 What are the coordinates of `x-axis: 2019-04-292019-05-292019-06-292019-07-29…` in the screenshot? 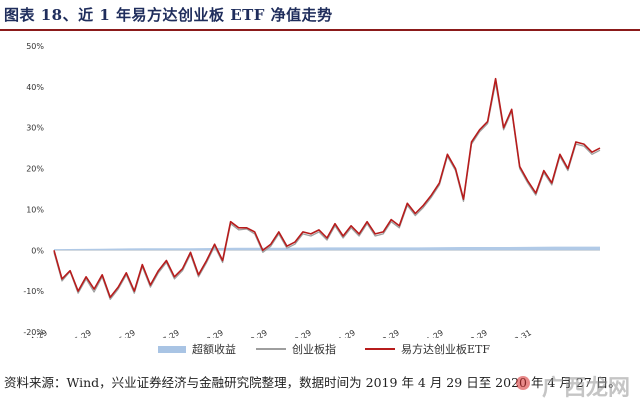 It's located at (269, 333).